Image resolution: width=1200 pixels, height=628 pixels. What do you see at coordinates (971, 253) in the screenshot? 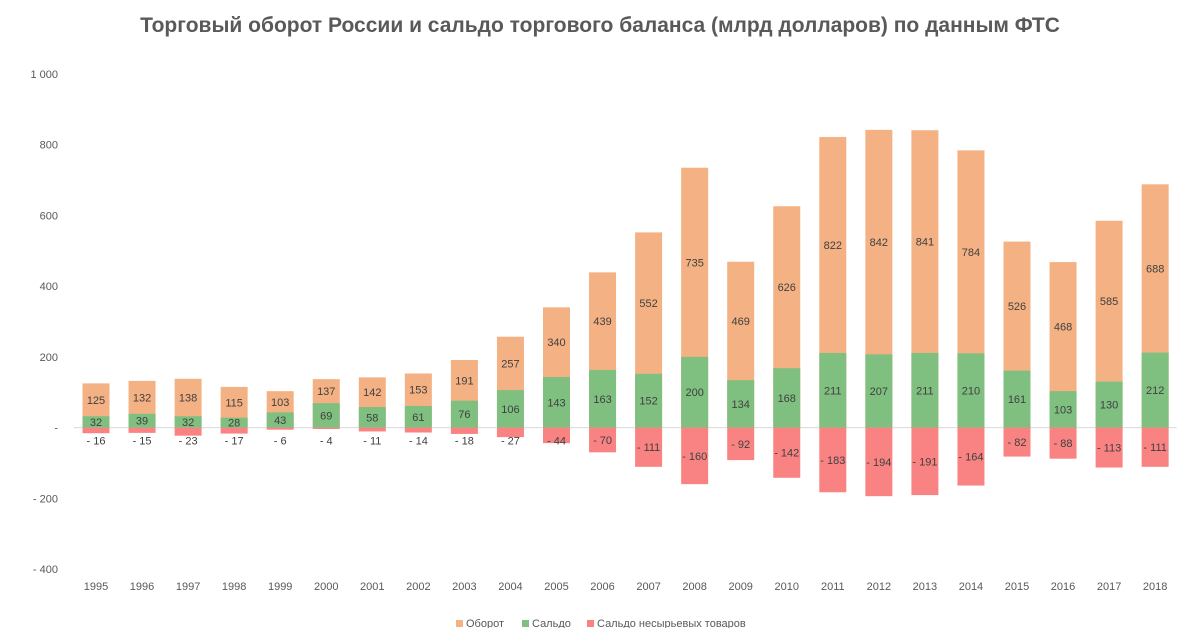
I see `data-label-oborot: 784` at bounding box center [971, 253].